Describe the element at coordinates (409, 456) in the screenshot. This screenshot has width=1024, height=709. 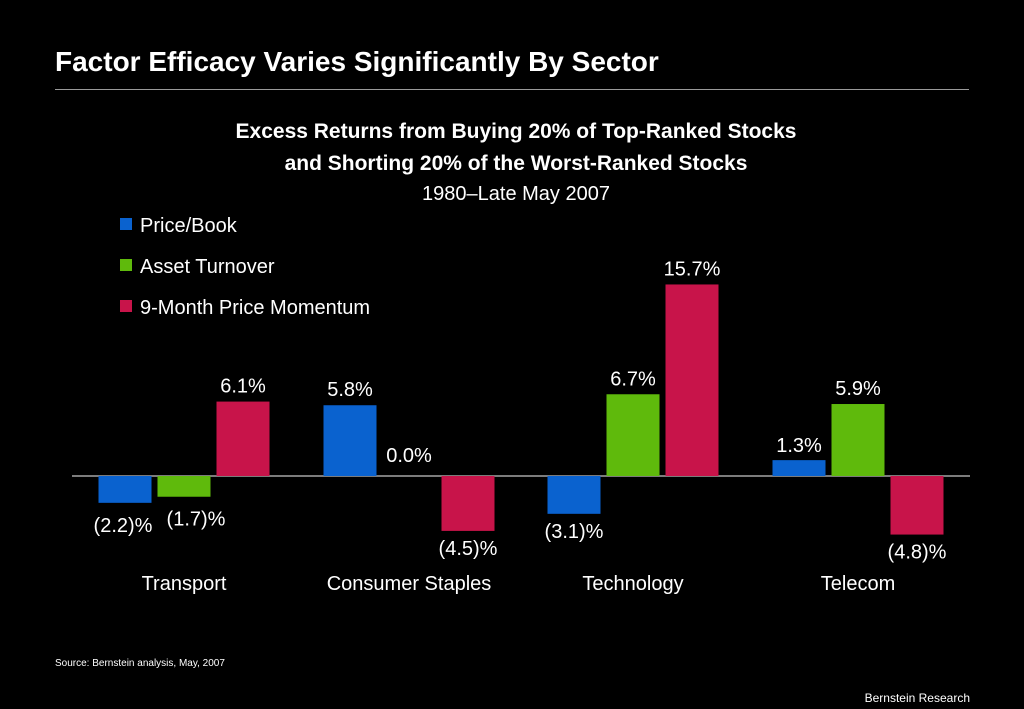
I see `data-label: 0.0%` at that location.